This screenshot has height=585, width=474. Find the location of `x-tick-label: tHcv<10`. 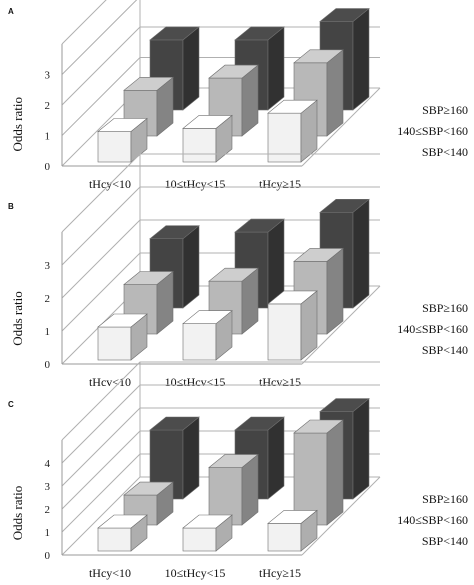

x-tick-label: tHcv<10 is located at coordinates (110, 382).